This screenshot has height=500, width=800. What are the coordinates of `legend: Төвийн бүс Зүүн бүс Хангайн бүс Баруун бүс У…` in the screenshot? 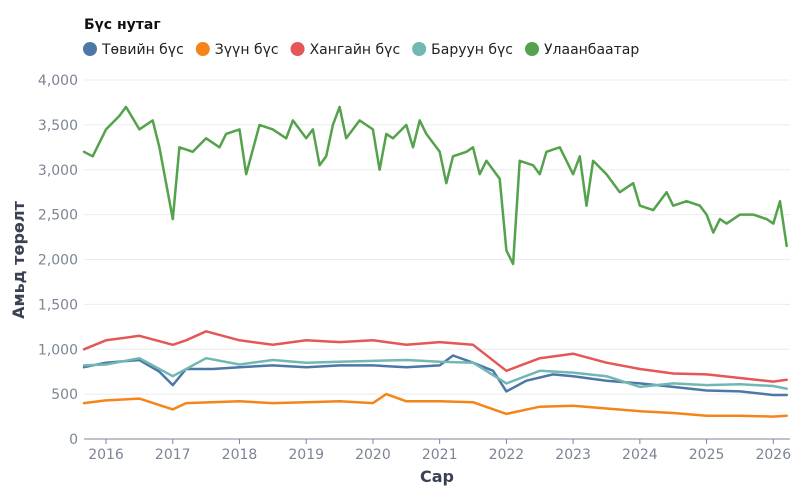 It's located at (361, 50).